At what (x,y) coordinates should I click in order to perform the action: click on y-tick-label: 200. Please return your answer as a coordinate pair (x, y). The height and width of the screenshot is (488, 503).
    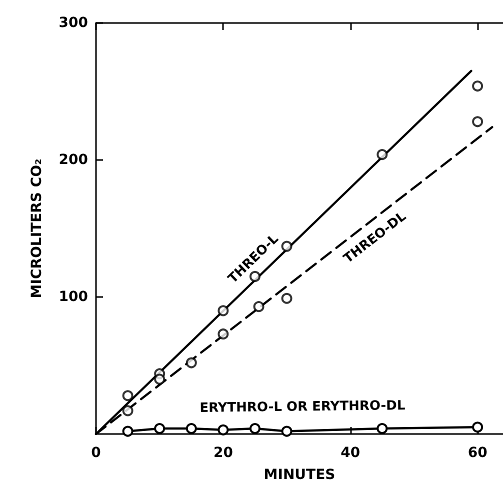
    Looking at the image, I should click on (73, 160).